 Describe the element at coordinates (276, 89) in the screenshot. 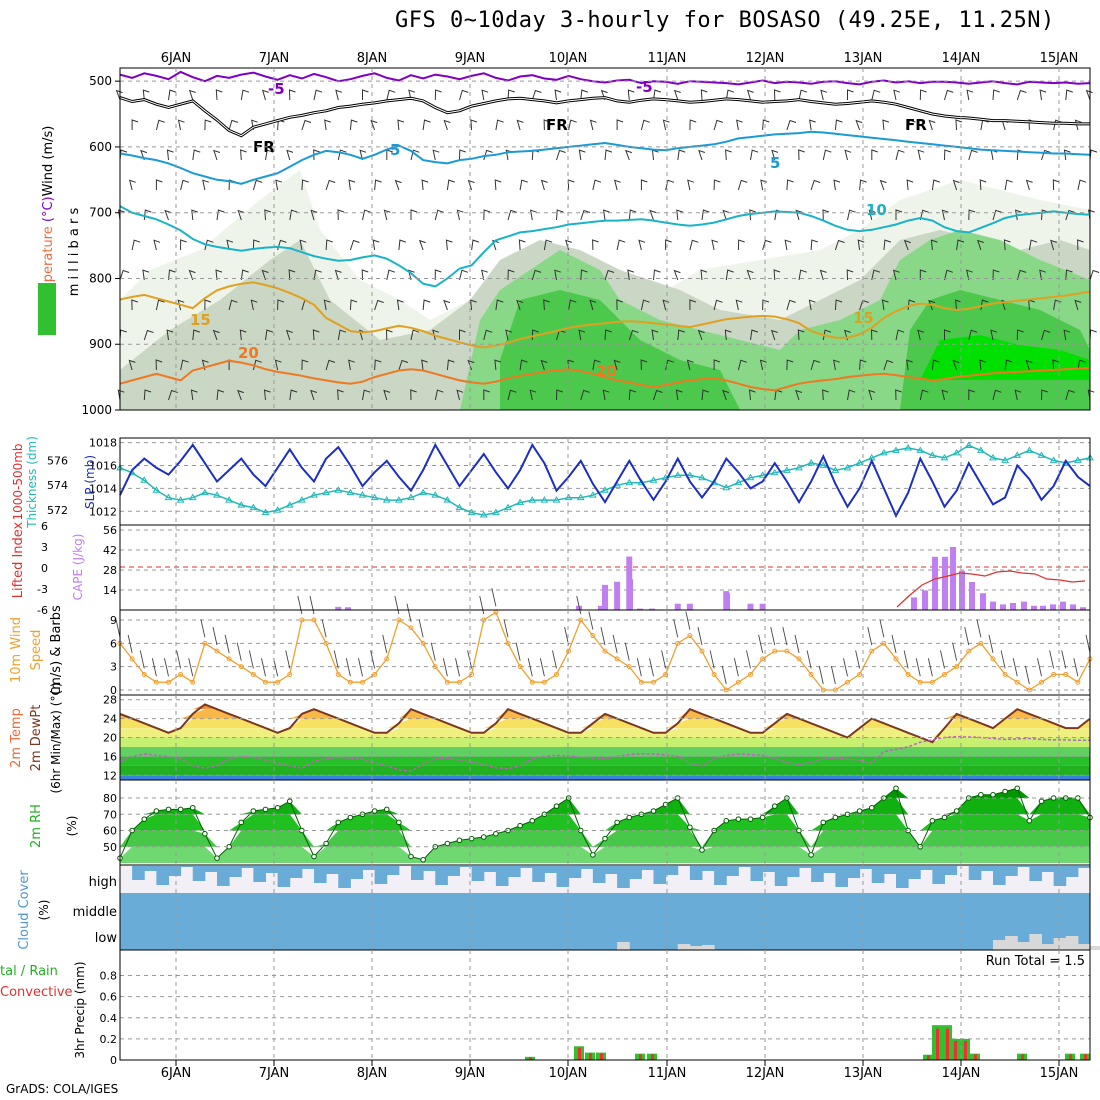

I see `contour-label: -5` at that location.